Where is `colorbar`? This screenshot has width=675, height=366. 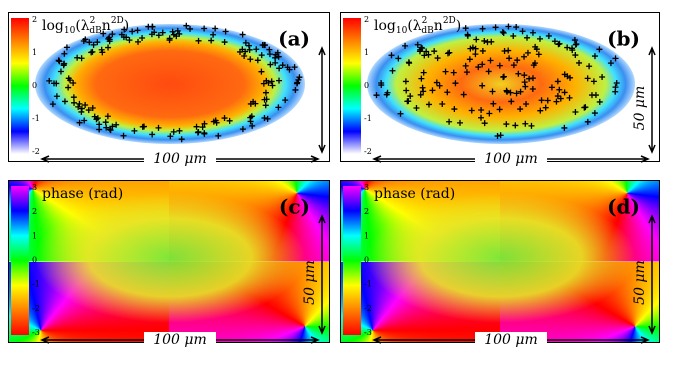 colorbar is located at coordinates (352, 86).